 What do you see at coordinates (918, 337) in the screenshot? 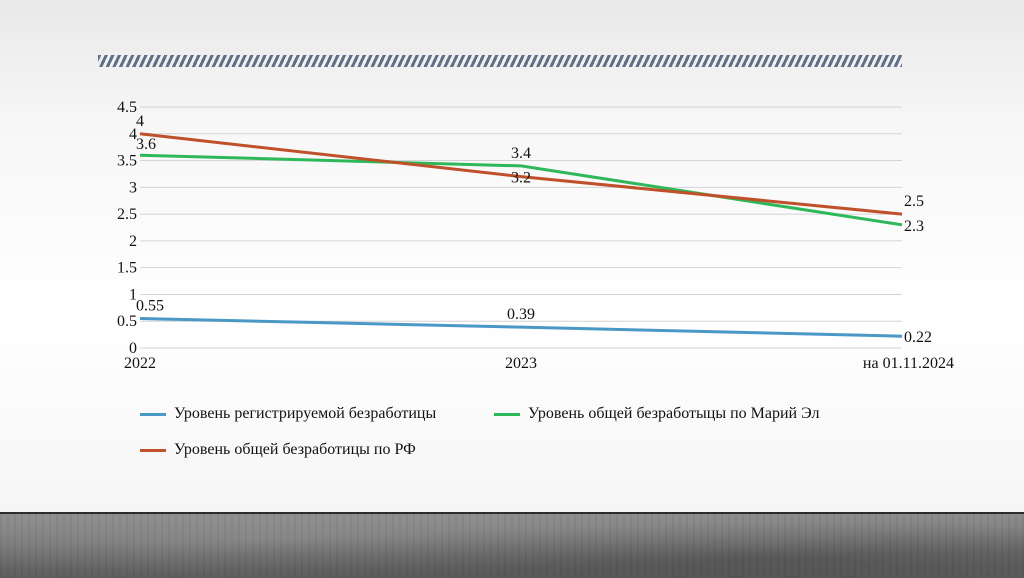
I see `data-label: 0.22` at bounding box center [918, 337].